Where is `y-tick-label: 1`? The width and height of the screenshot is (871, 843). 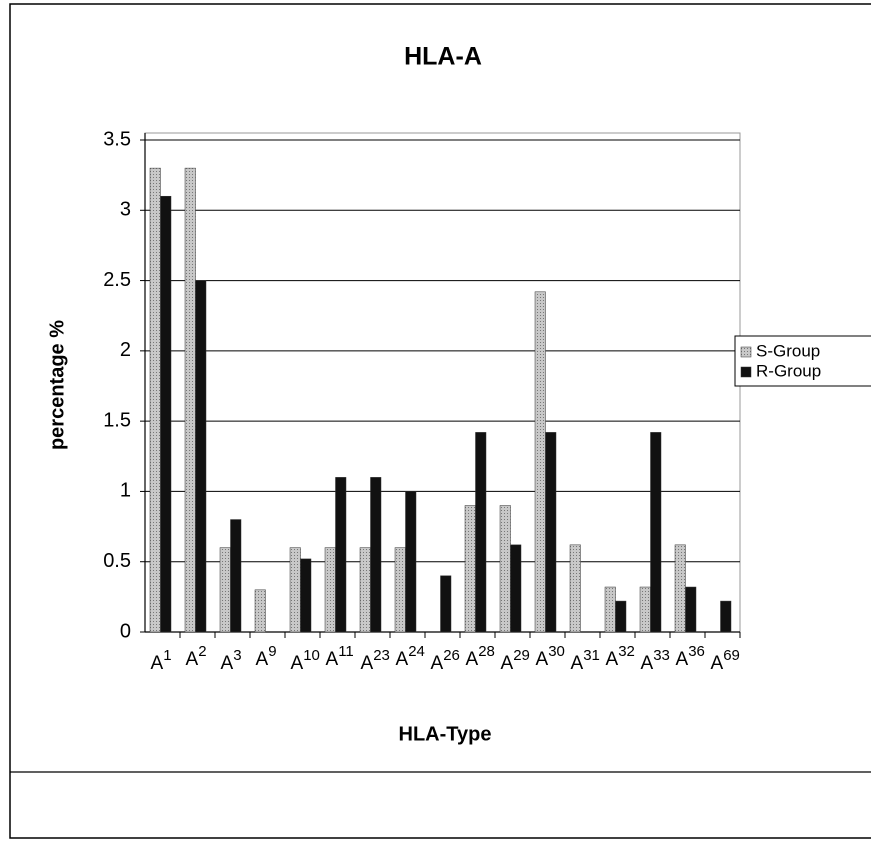 y-tick-label: 1 is located at coordinates (125, 491).